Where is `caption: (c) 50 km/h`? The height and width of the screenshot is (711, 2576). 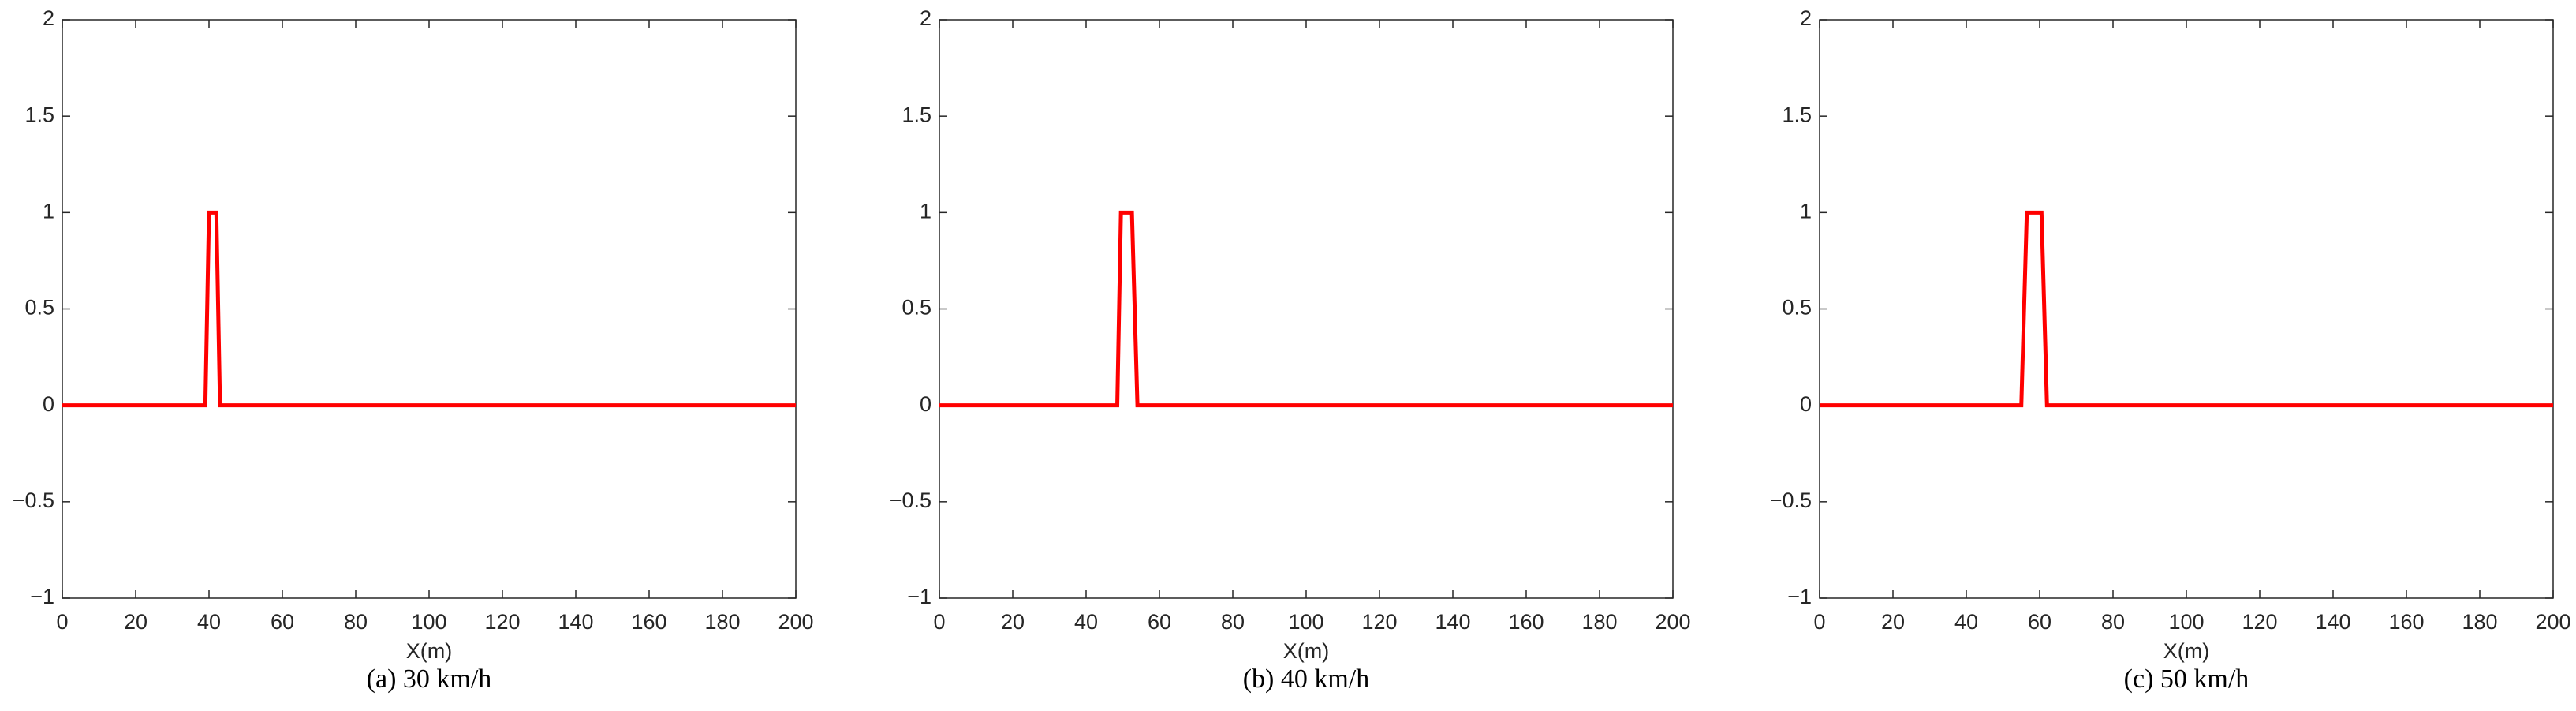 caption: (c) 50 km/h is located at coordinates (2186, 679).